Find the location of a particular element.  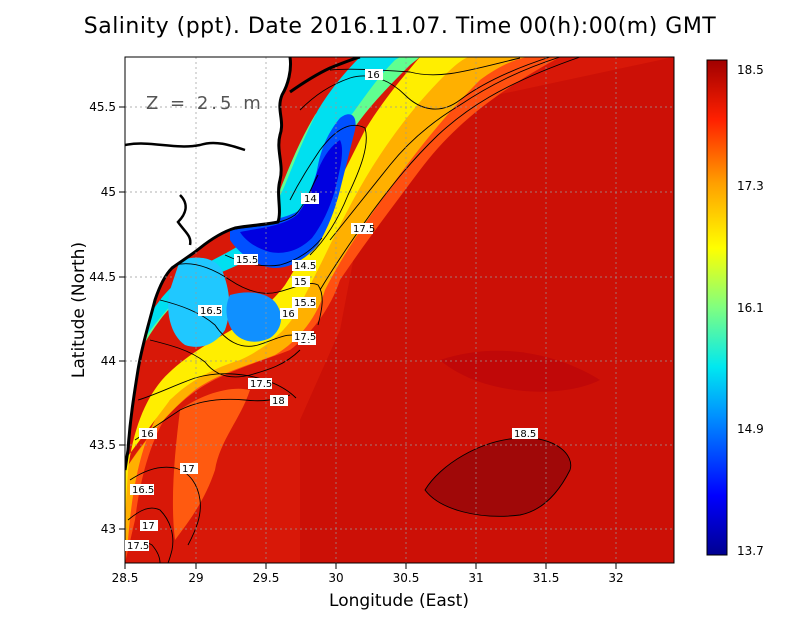

svg-text: 15 is located at coordinates (300, 282).